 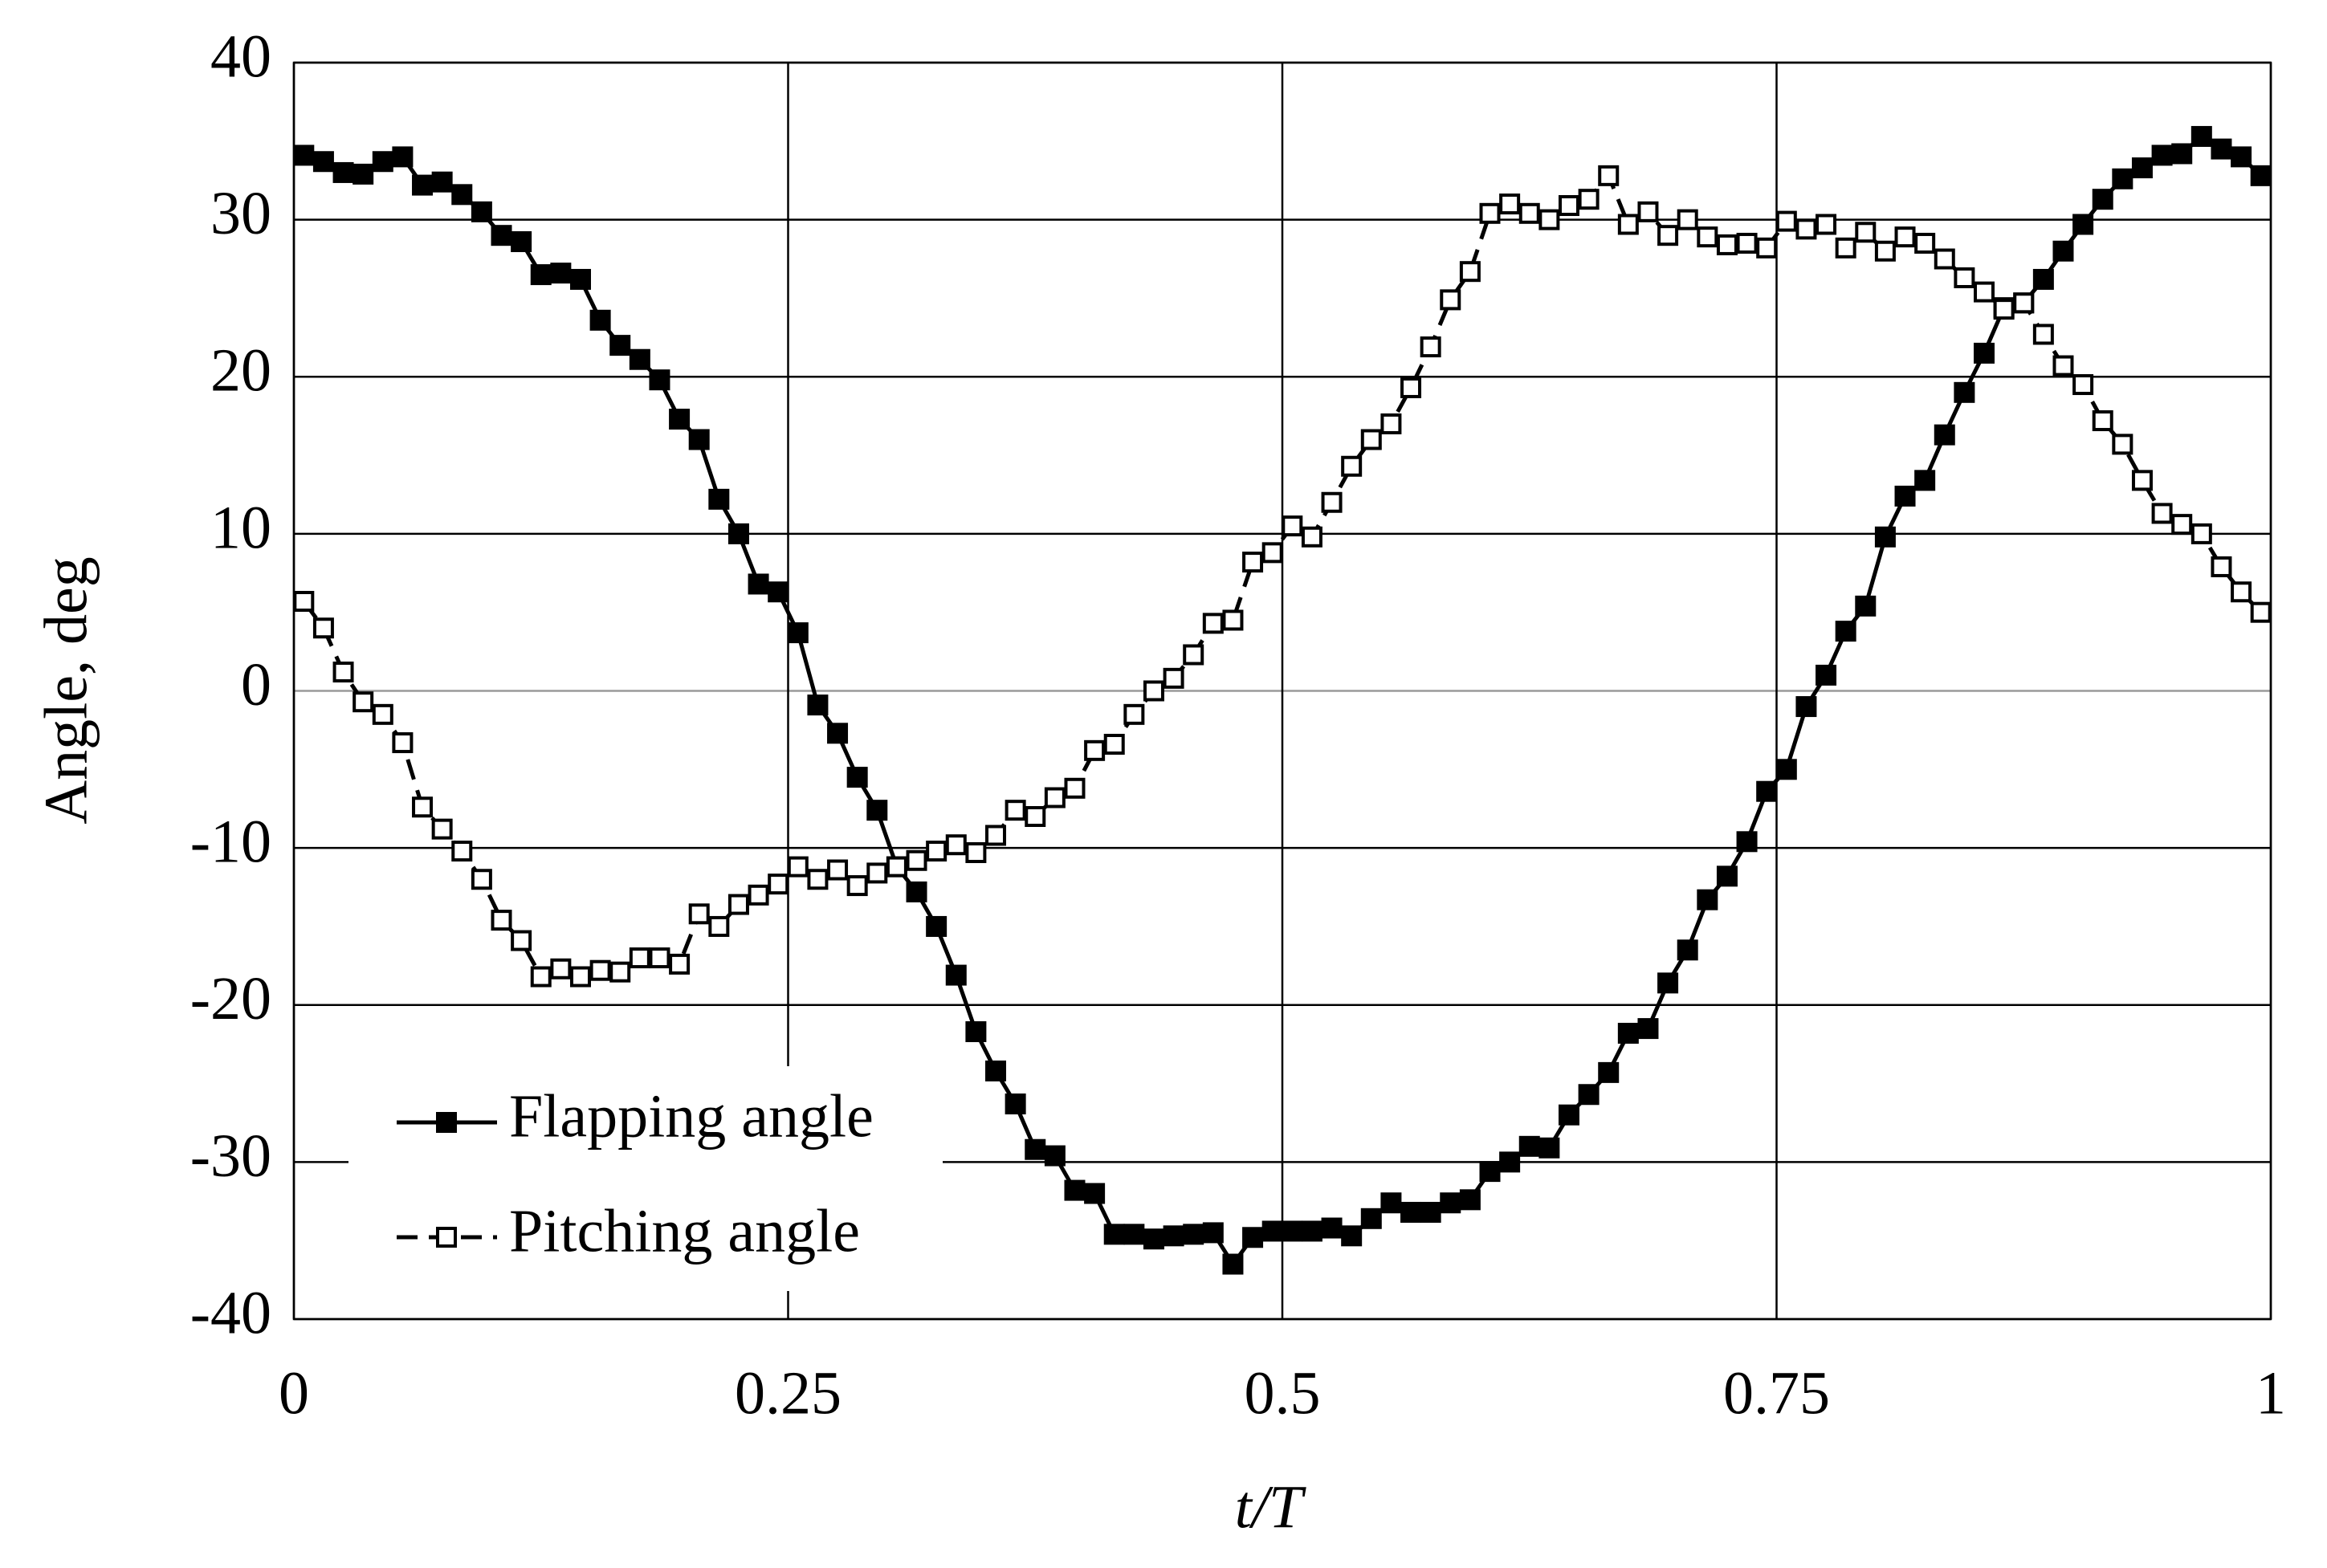 I want to click on y-tick-label: -30, so click(x=230, y=1156).